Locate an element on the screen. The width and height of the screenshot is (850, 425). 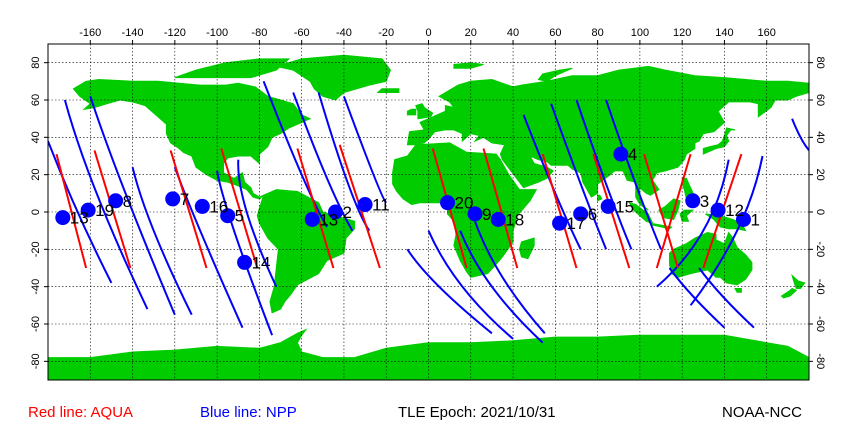
source-credit: NOAA-NCC is located at coordinates (762, 412).